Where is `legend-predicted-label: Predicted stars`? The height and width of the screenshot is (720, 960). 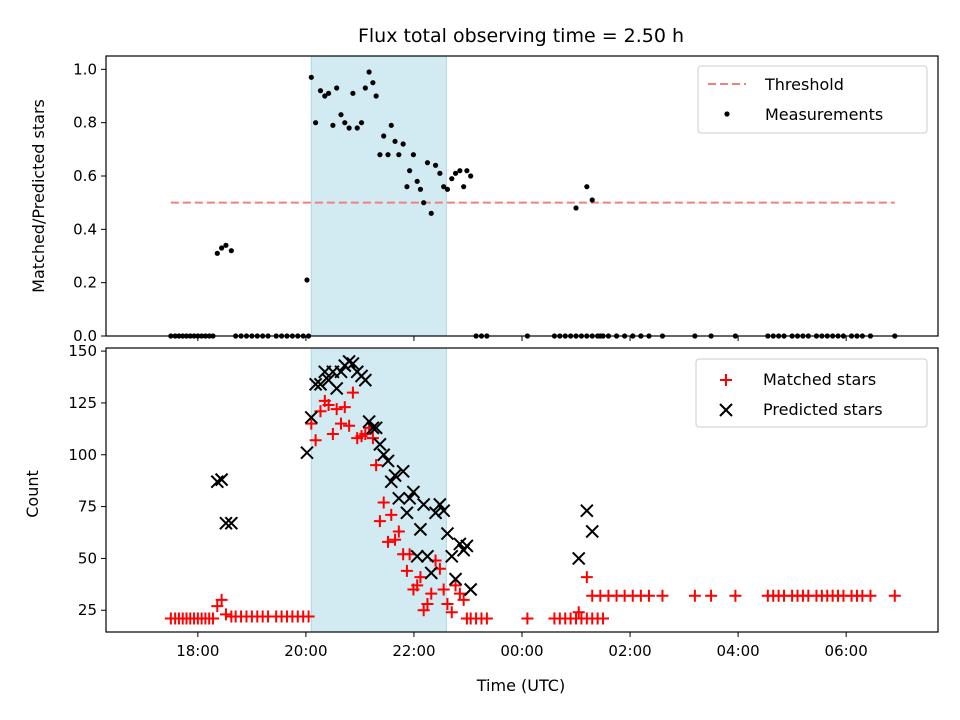
legend-predicted-label: Predicted stars is located at coordinates (823, 409).